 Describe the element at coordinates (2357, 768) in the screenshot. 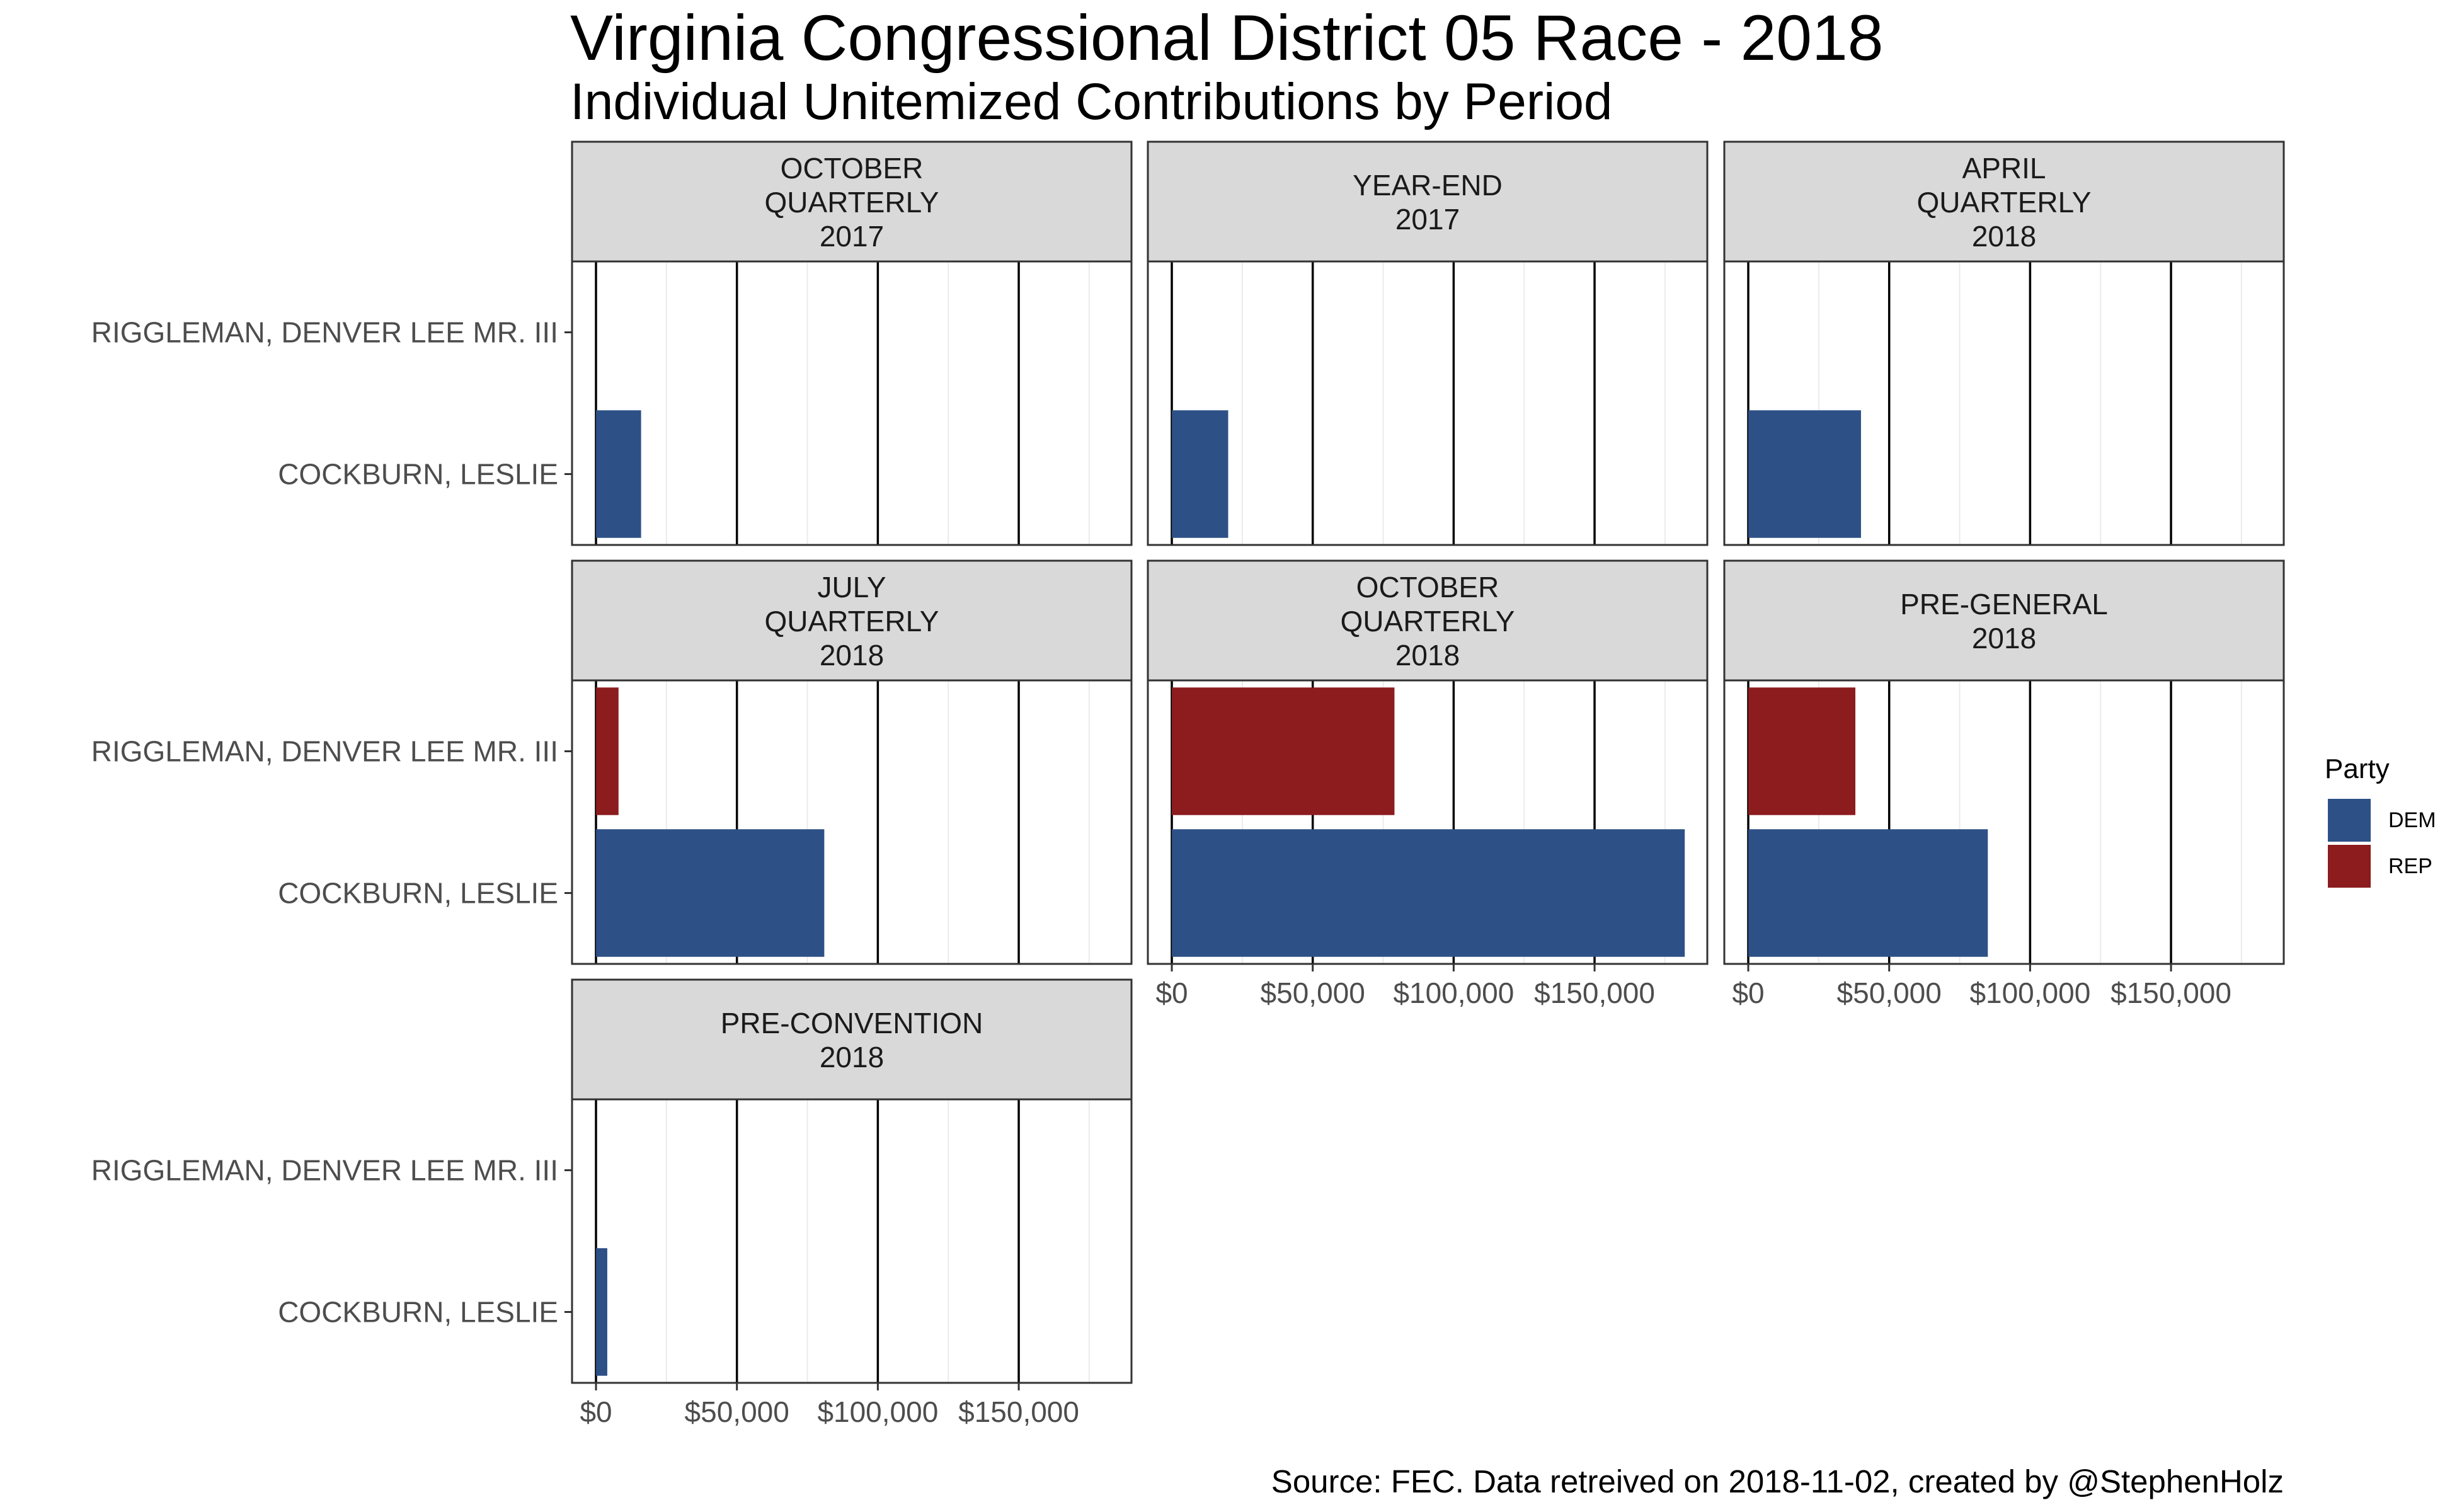

I see `legend-title: Party` at that location.